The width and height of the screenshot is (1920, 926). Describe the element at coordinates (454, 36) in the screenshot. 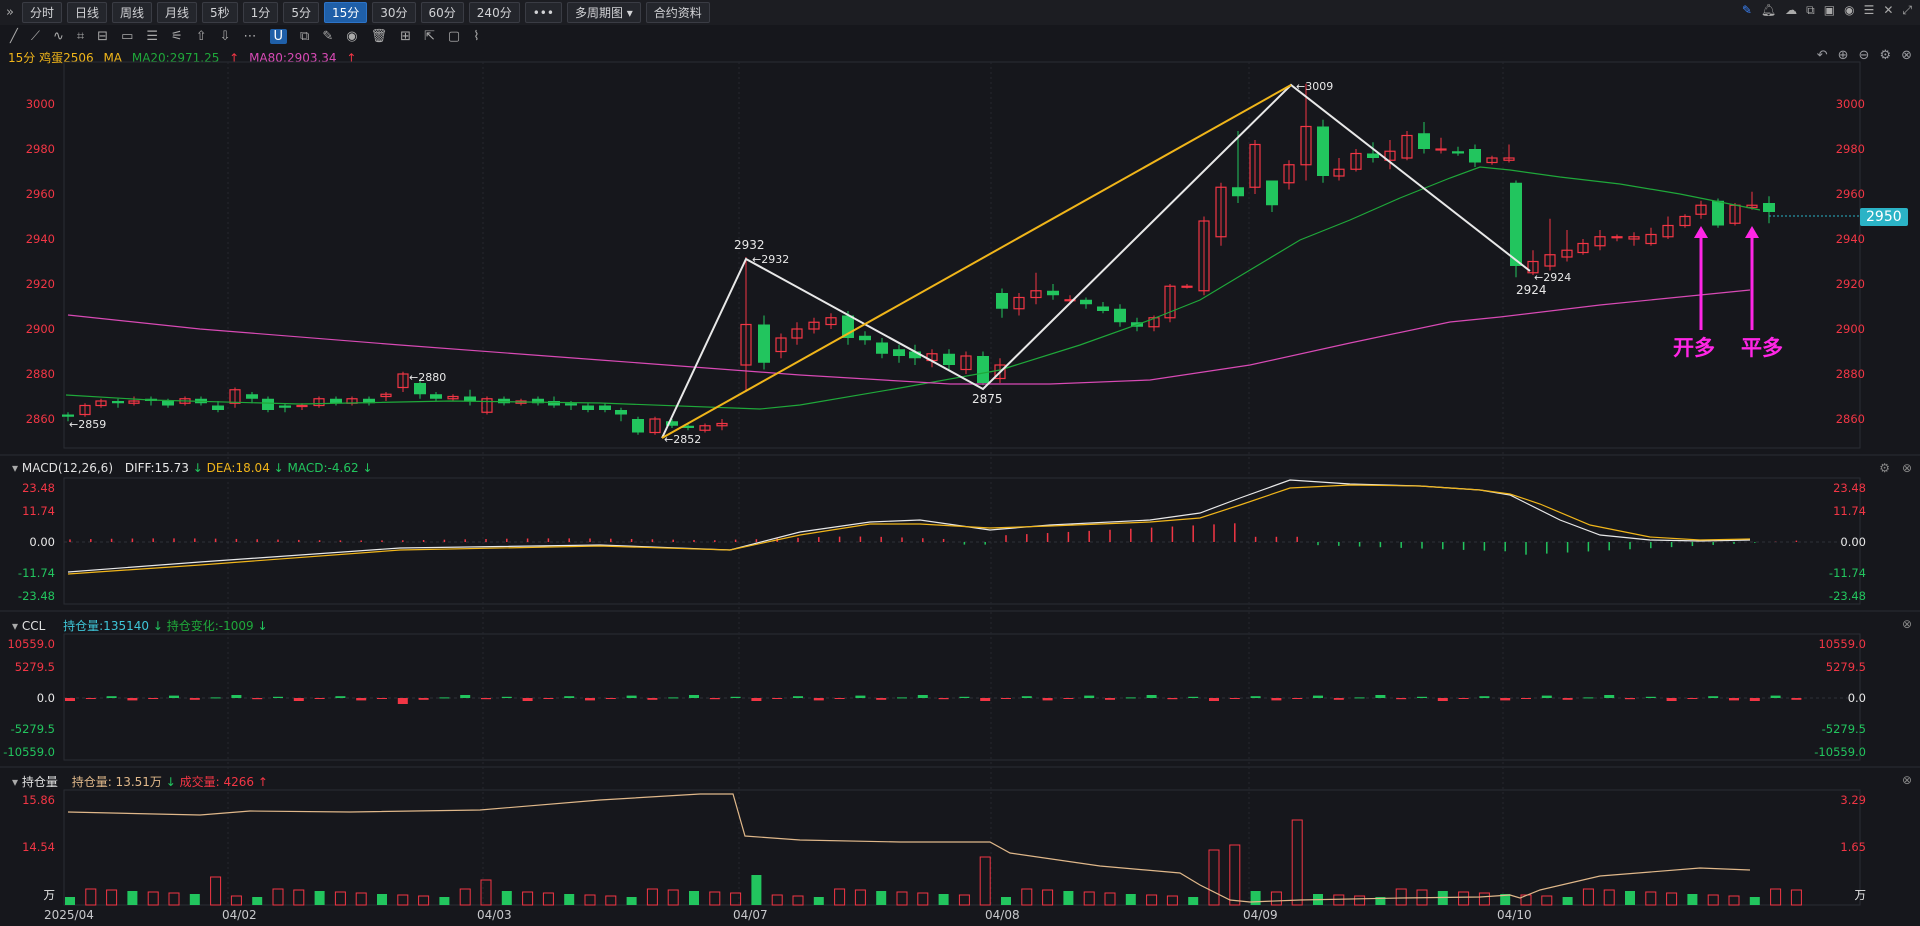

I see `note-icon: ▢` at that location.